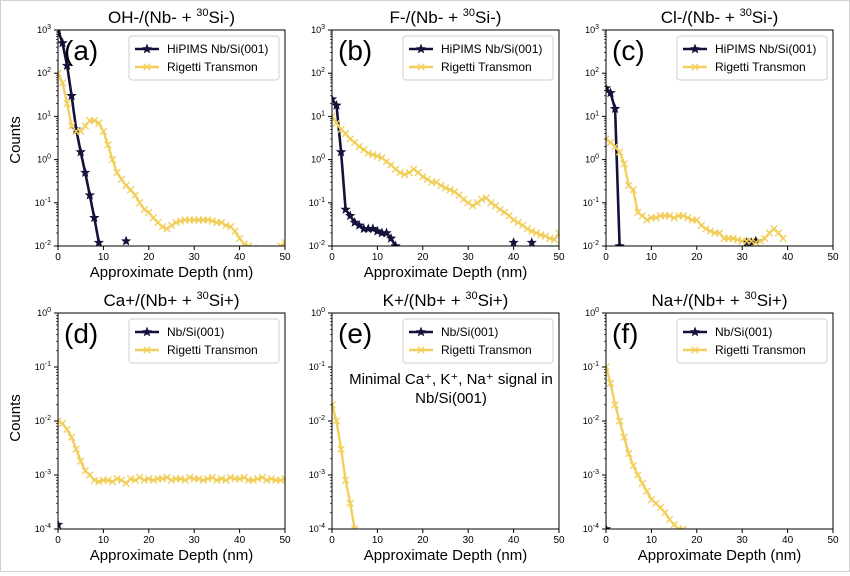  I want to click on plot-frame, so click(719, 138).